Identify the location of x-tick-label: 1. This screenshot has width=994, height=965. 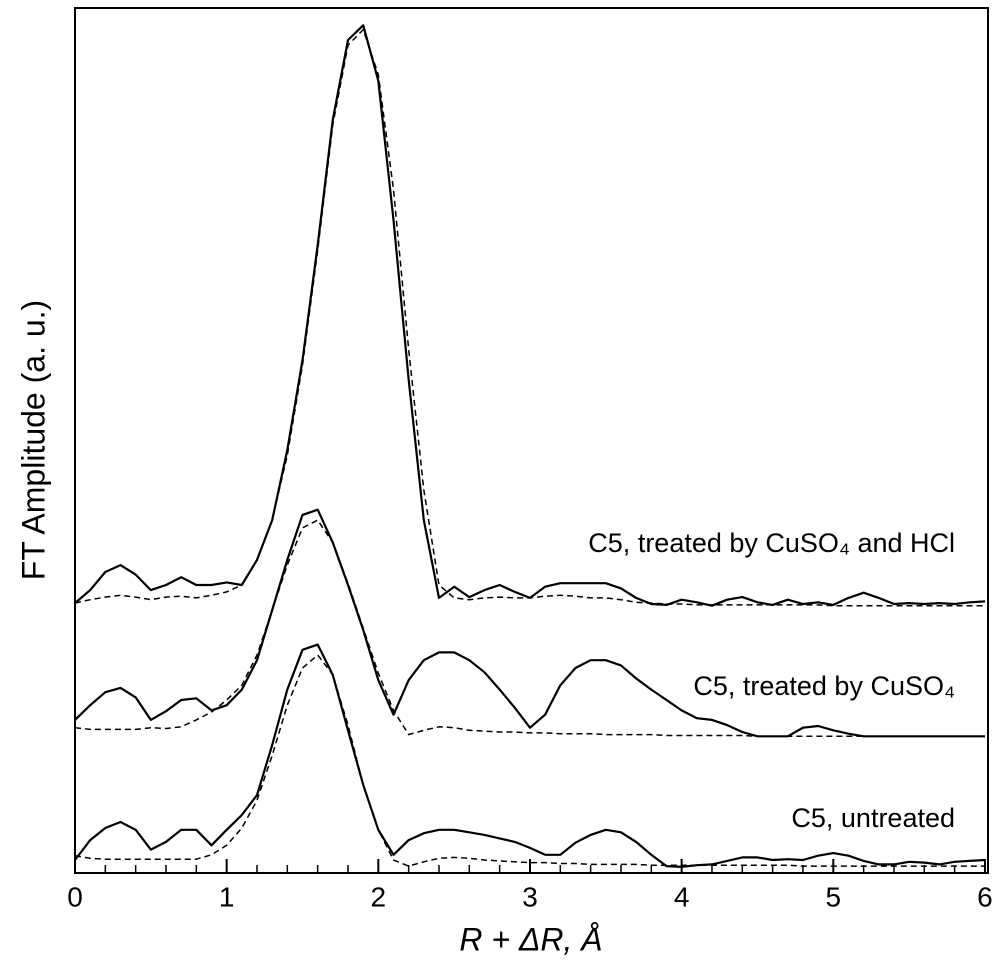
(227, 896).